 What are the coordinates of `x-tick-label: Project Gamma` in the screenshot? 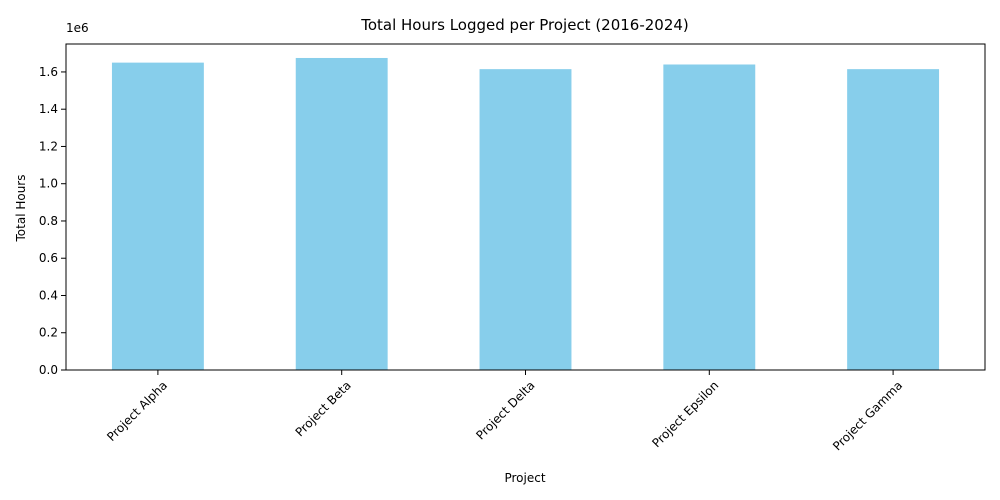 It's located at (867, 415).